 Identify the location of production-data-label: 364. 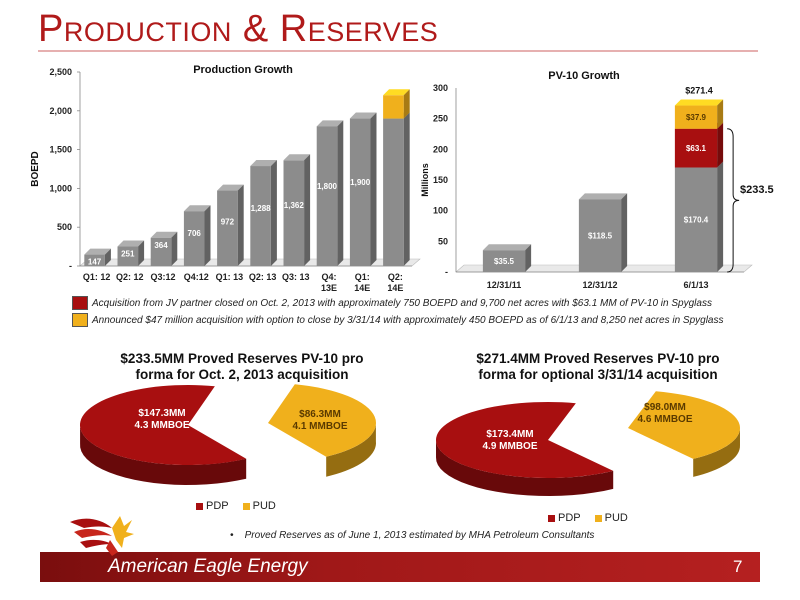
(161, 245).